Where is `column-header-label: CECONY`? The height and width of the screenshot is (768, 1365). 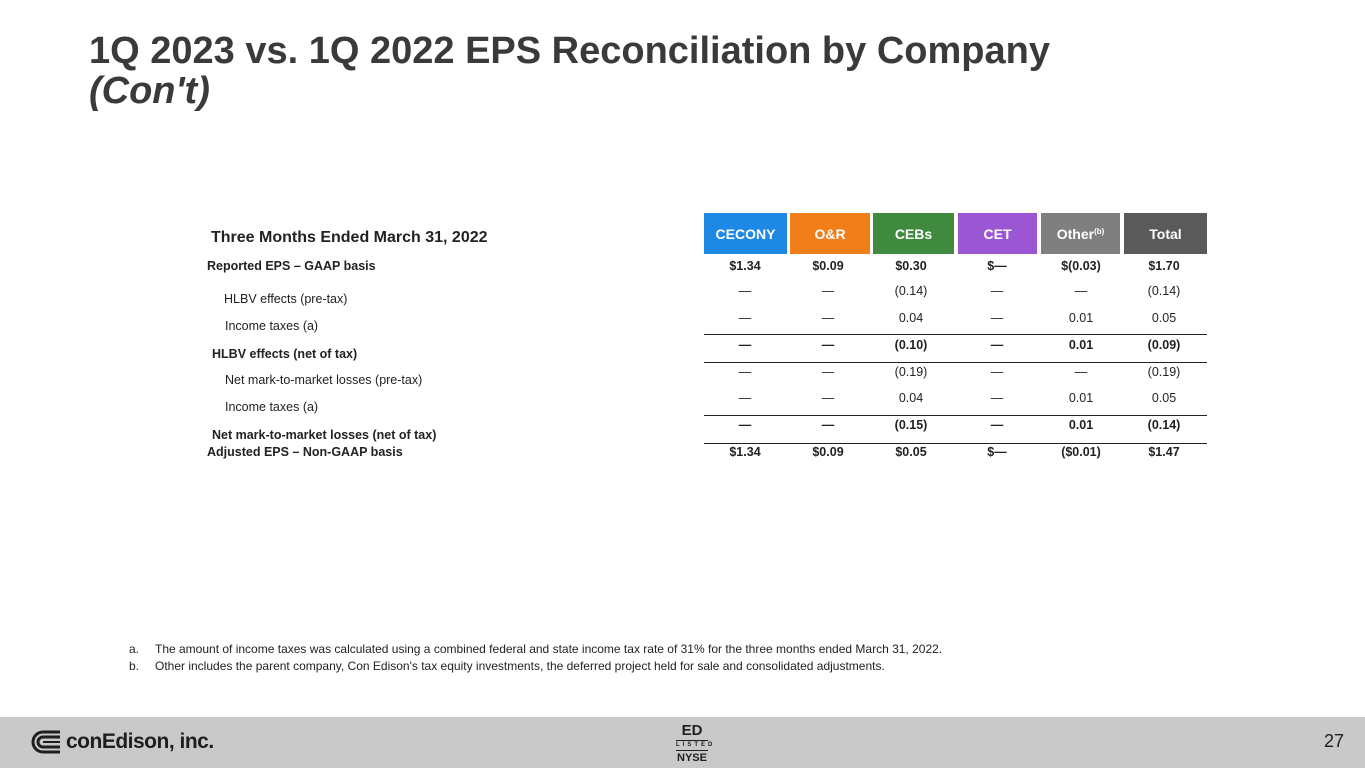
column-header-label: CECONY is located at coordinates (745, 233).